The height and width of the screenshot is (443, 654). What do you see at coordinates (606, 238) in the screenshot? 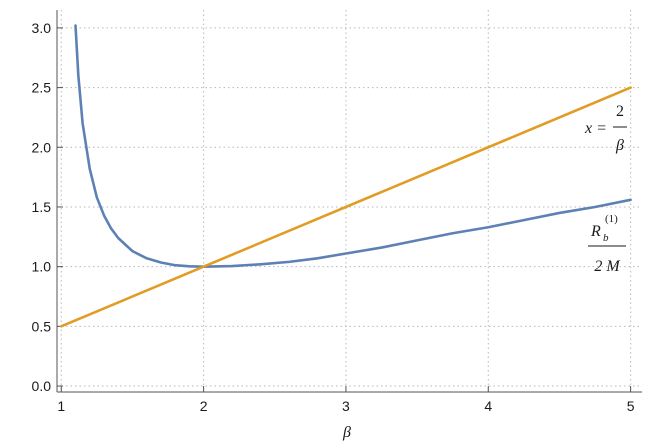
I see `blue-annotation-subscript: b` at bounding box center [606, 238].